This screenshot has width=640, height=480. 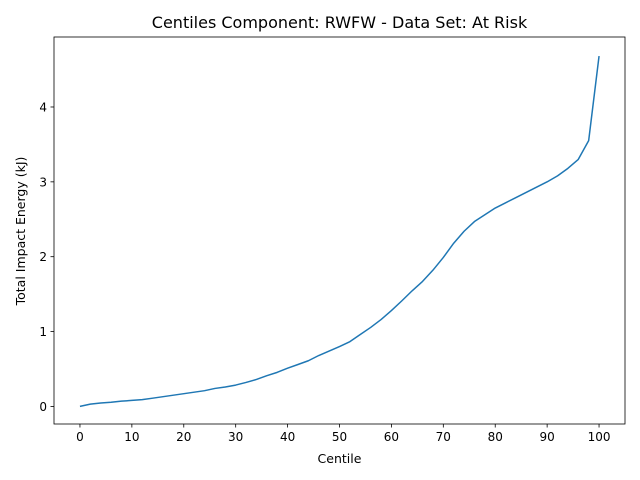 I want to click on y-tick-label-1: 1, so click(x=43, y=332).